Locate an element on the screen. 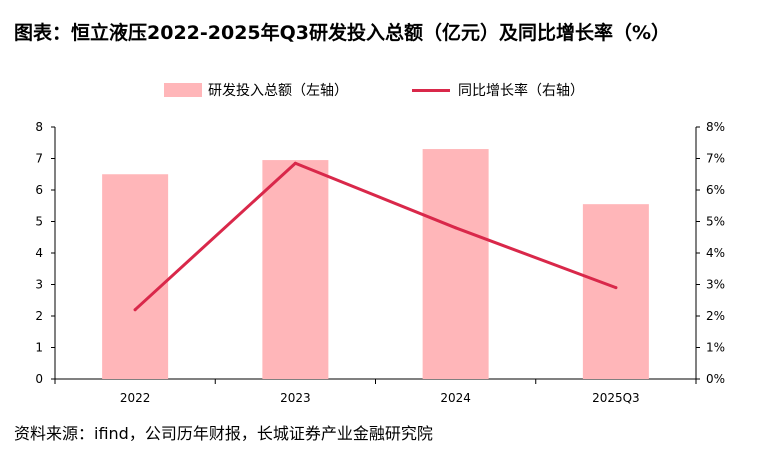 The height and width of the screenshot is (456, 777). y-right-tick-label: 0% is located at coordinates (715, 379).